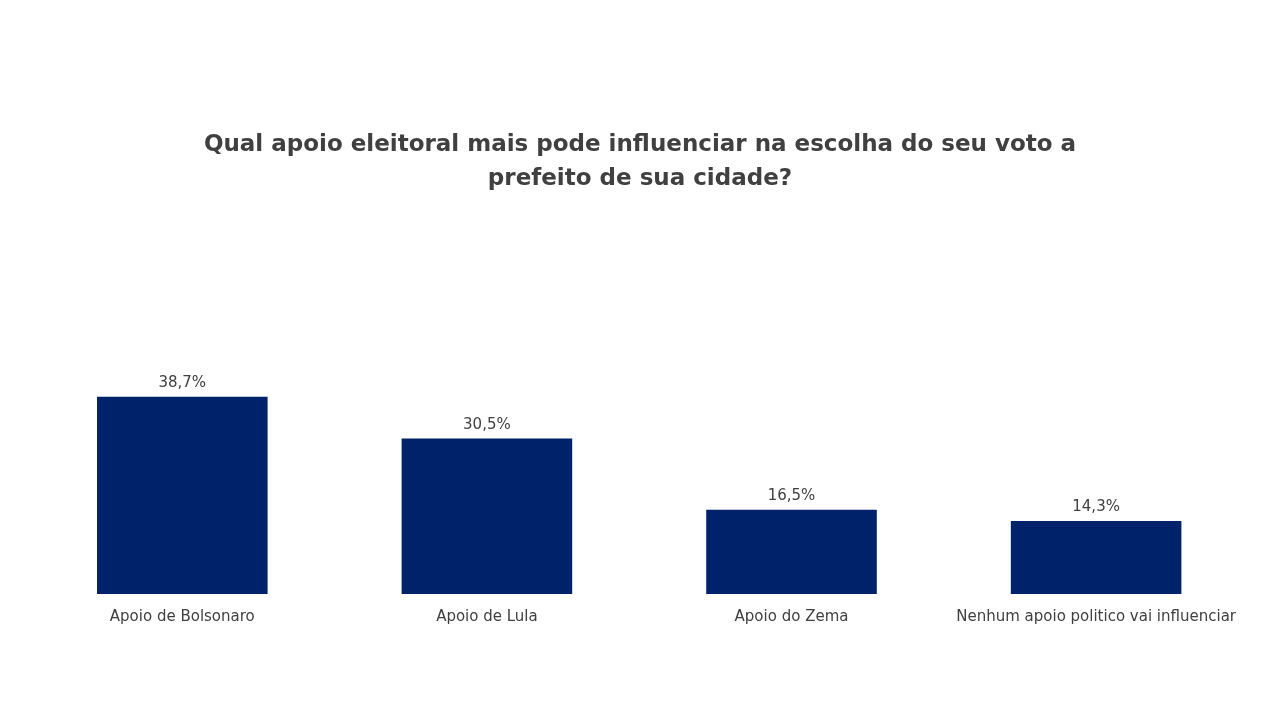 This screenshot has width=1280, height=720. What do you see at coordinates (791, 495) in the screenshot?
I see `data-label: 16,5%` at bounding box center [791, 495].